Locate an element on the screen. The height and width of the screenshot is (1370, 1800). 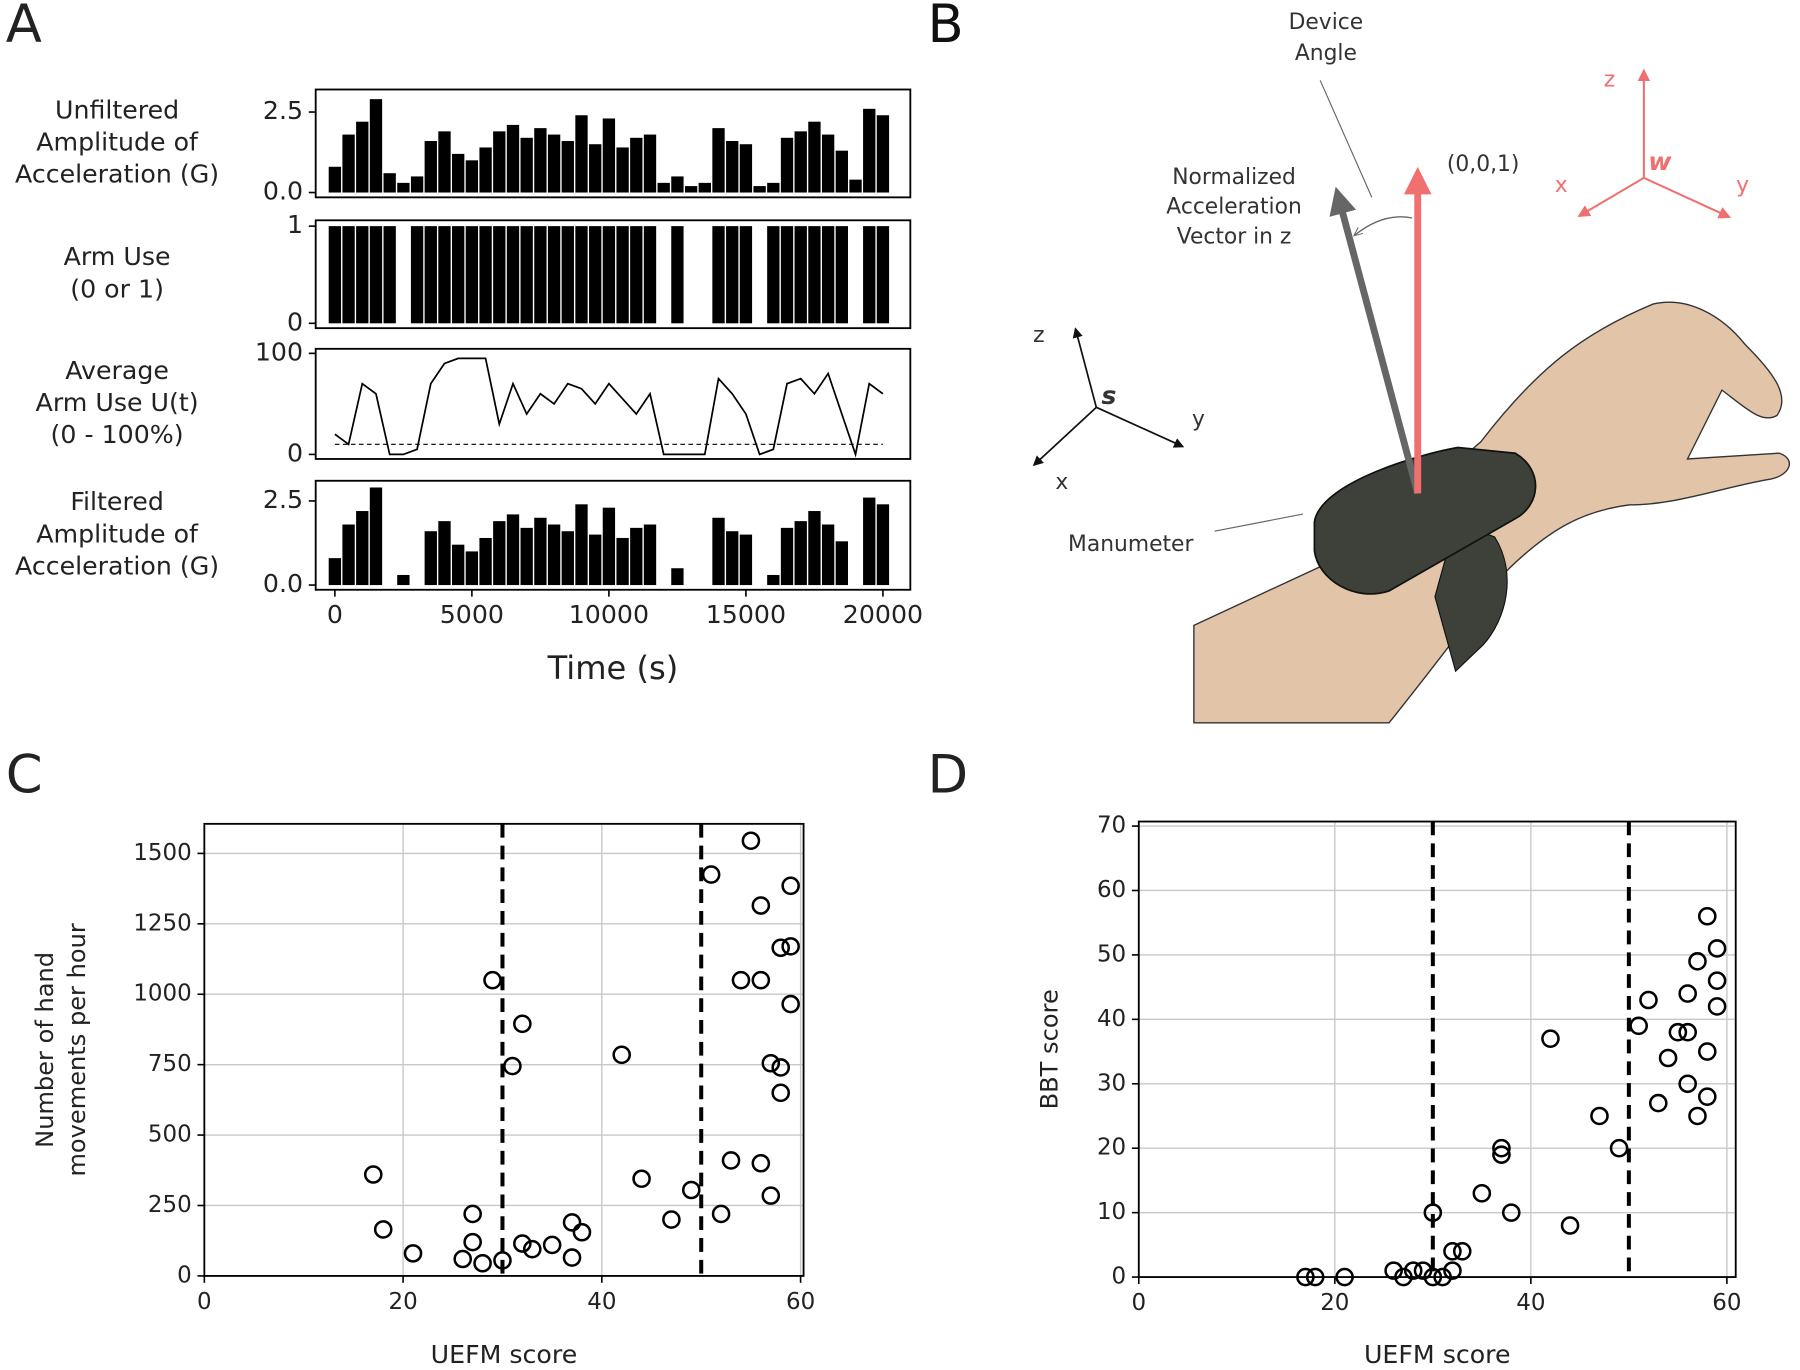
panel-label: D is located at coordinates (948, 775).